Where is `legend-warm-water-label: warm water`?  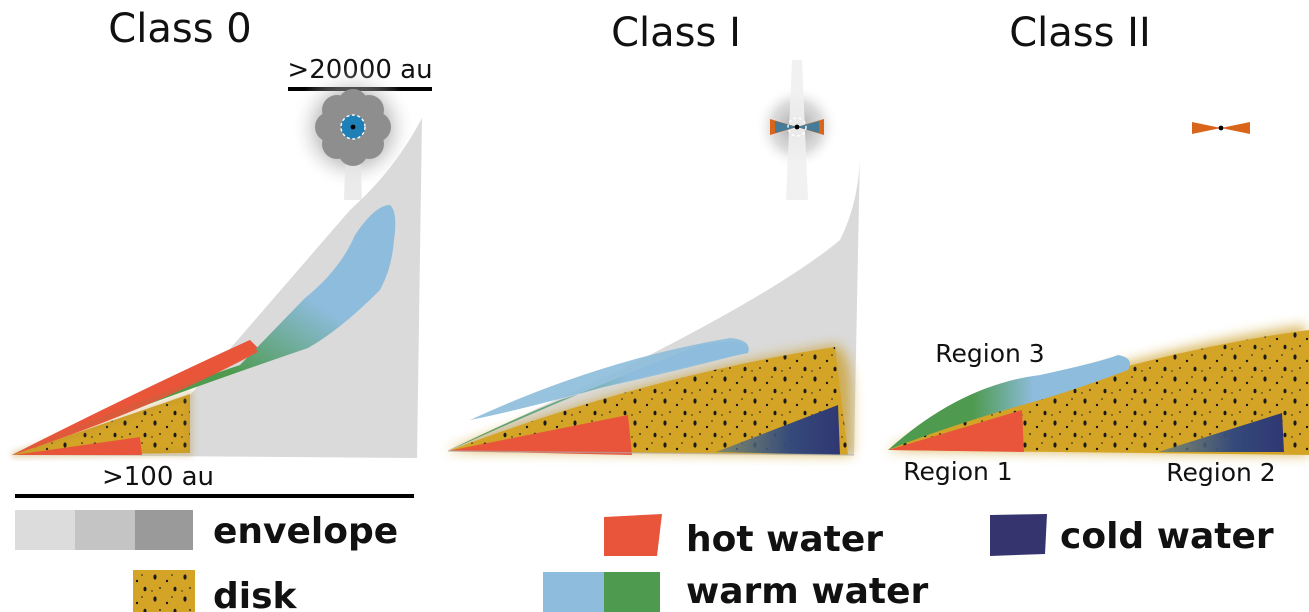
legend-warm-water-label: warm water is located at coordinates (807, 591).